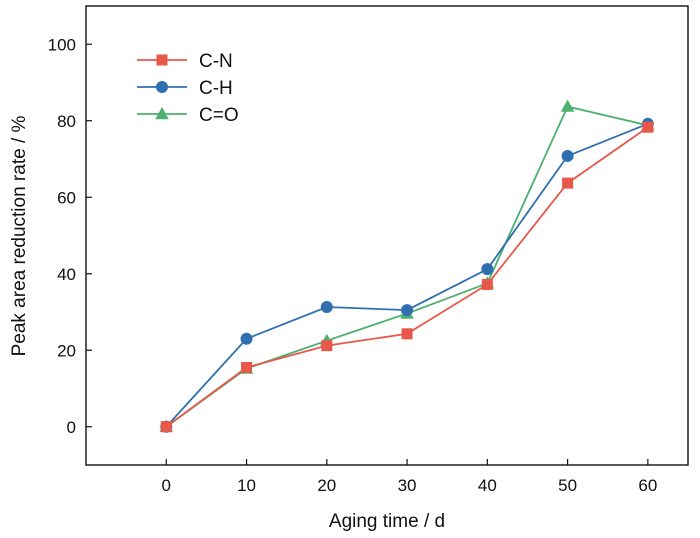  What do you see at coordinates (246, 485) in the screenshot?
I see `x-tick-label: 10` at bounding box center [246, 485].